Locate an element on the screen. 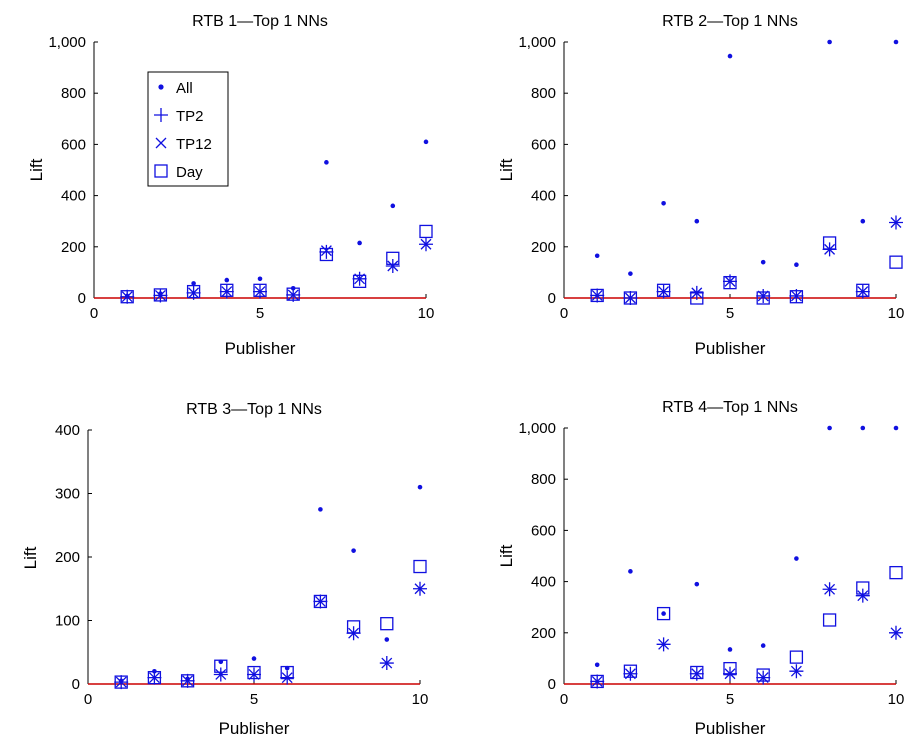 This screenshot has width=907, height=747. legend-cross-icon is located at coordinates (161, 143).